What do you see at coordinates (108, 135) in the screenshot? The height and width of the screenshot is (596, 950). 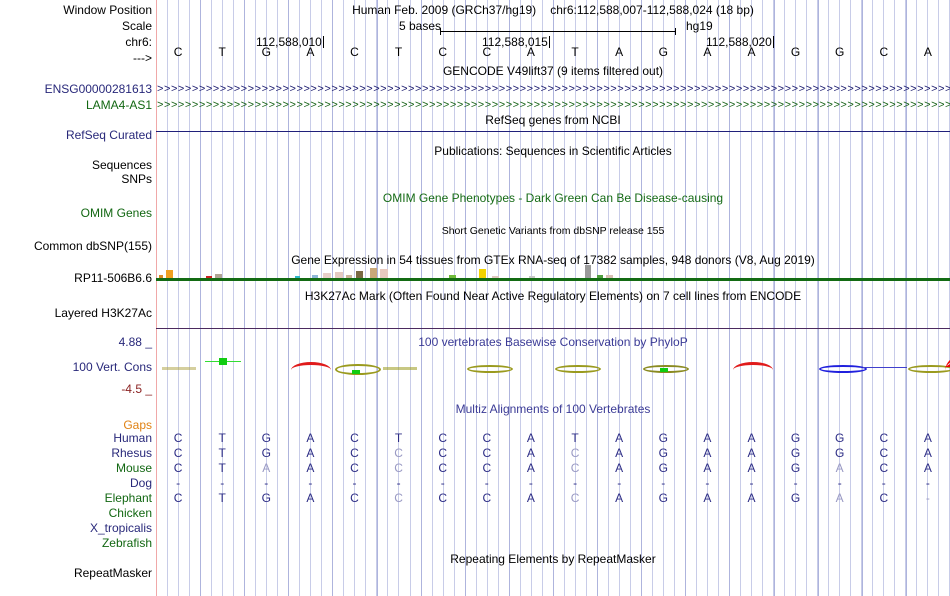 I see `refseq-label: RefSeq Curated` at bounding box center [108, 135].